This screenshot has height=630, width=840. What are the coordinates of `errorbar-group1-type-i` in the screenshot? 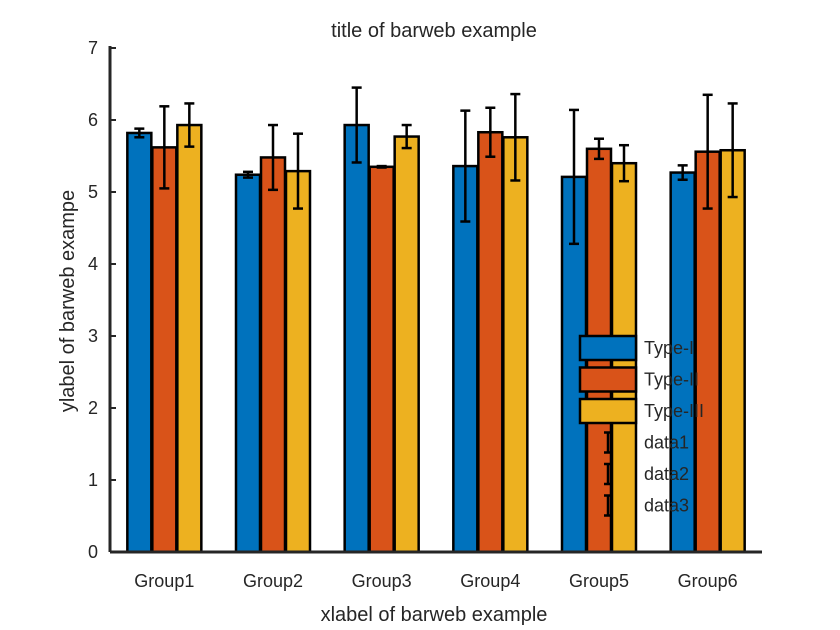 It's located at (139, 133).